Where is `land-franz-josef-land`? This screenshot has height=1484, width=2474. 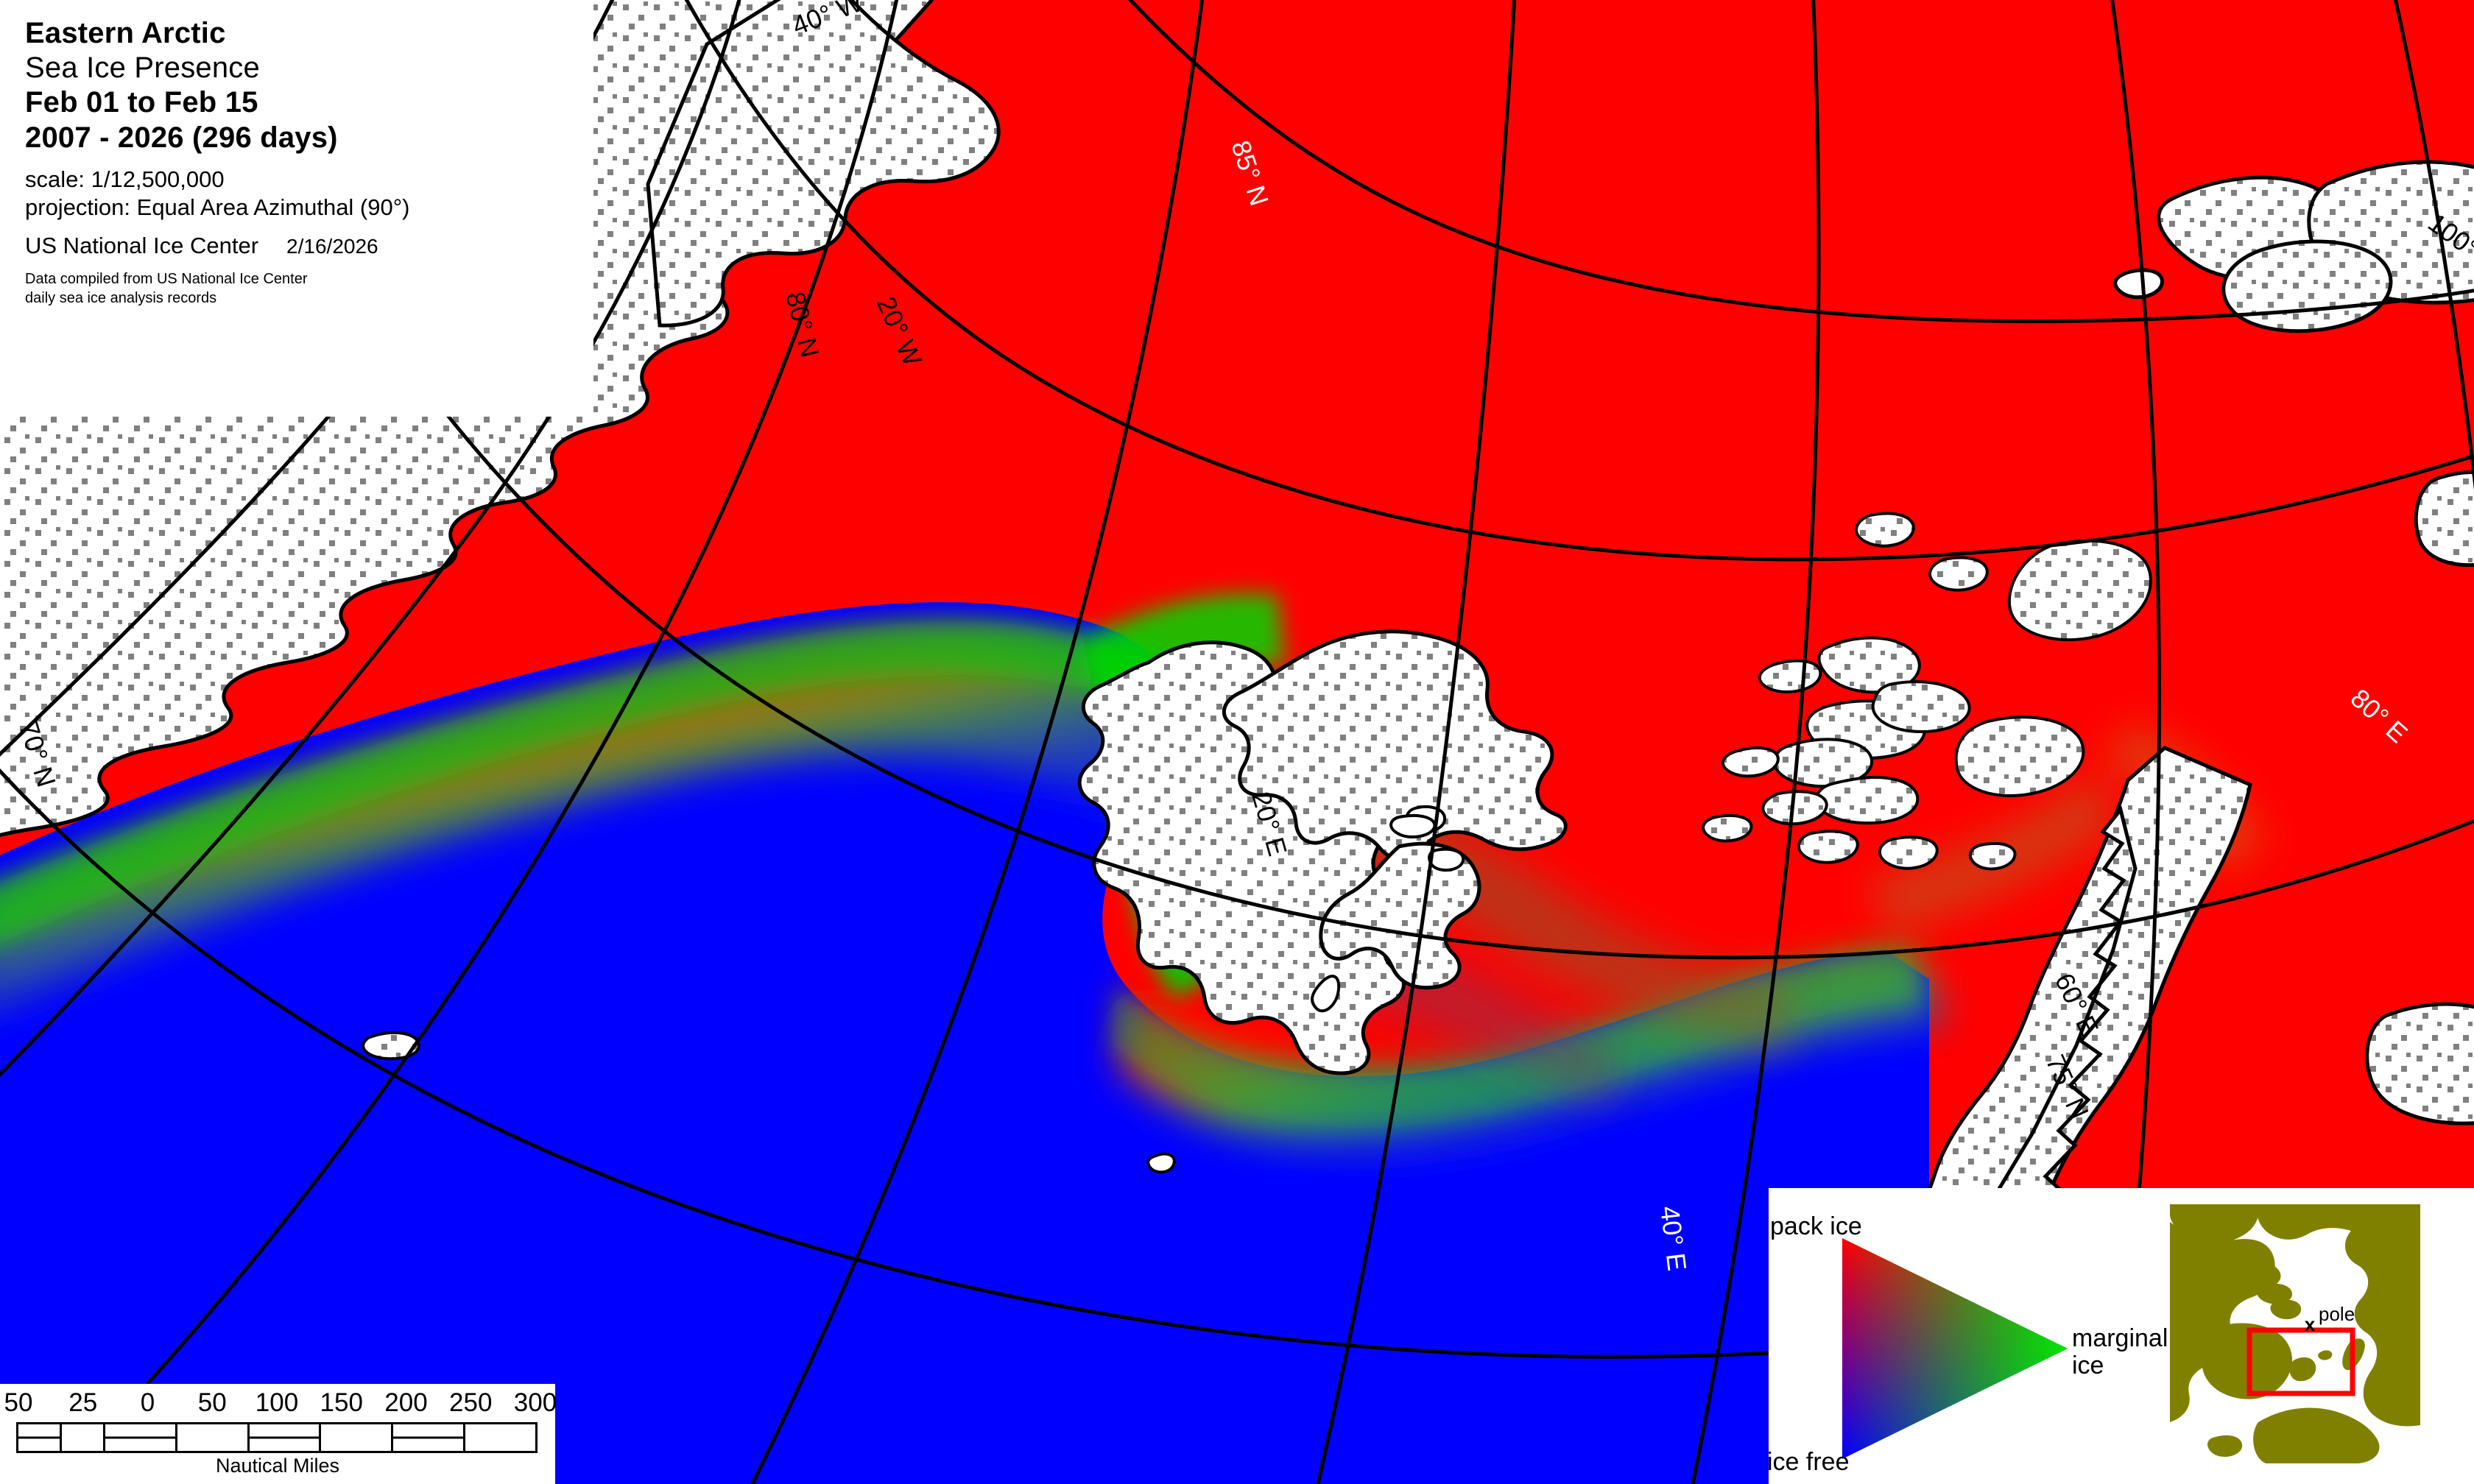 land-franz-josef-land is located at coordinates (1927, 691).